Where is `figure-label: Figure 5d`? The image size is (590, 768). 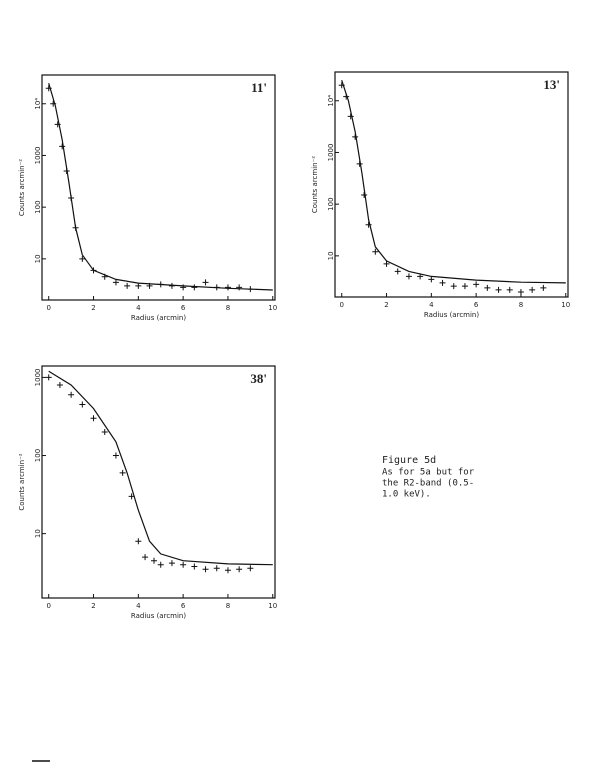 figure-label: Figure 5d is located at coordinates (409, 460).